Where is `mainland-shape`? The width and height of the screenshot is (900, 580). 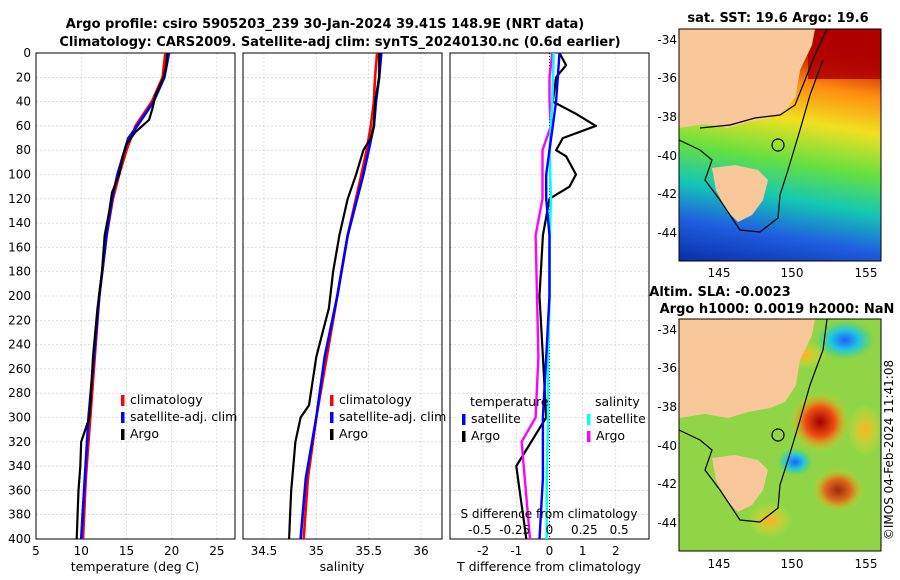 mainland-shape is located at coordinates (747, 78).